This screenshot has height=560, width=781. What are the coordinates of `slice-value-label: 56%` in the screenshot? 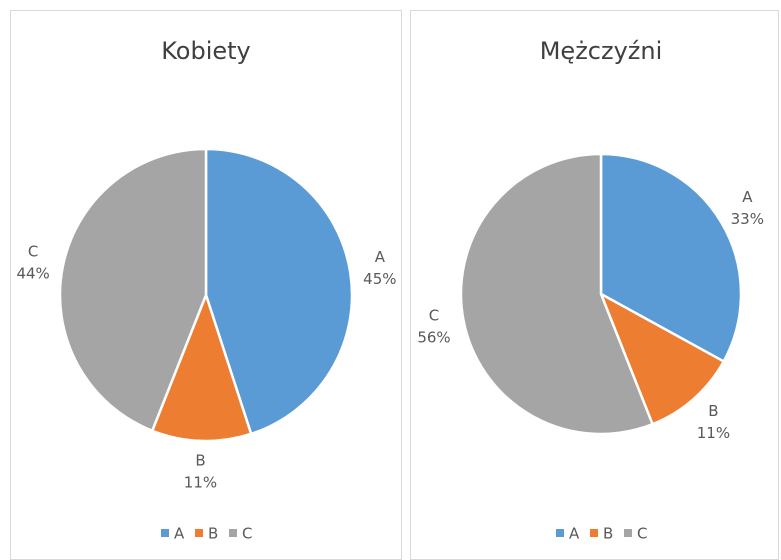 It's located at (433, 337).